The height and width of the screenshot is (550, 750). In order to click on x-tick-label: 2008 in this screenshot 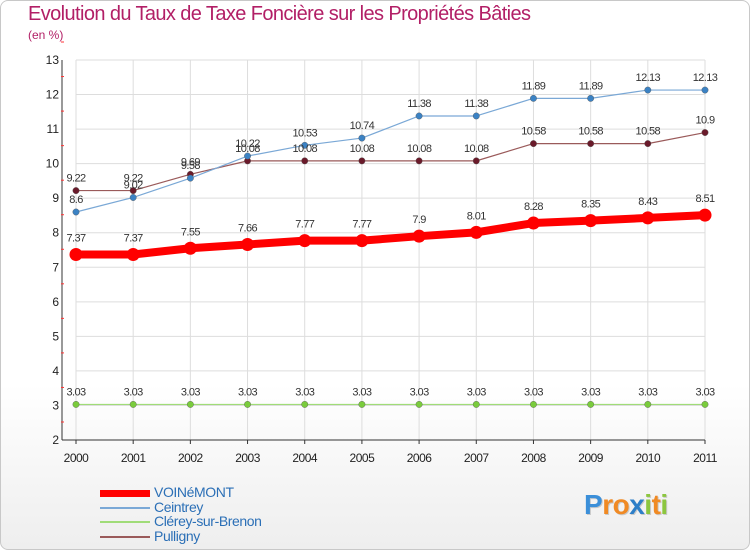, I will do `click(534, 458)`.